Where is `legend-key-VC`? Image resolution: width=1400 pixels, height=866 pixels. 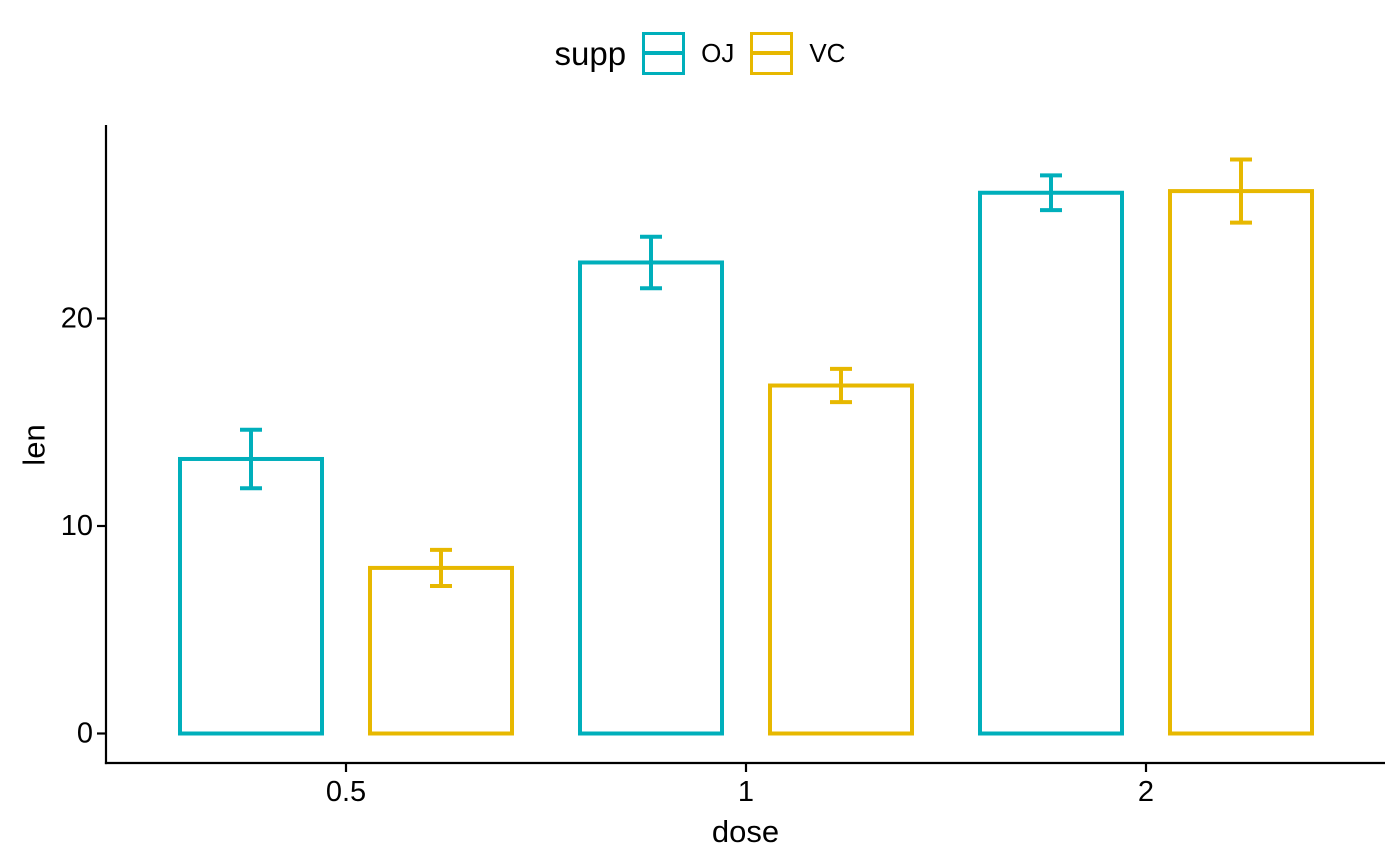
legend-key-VC is located at coordinates (772, 53).